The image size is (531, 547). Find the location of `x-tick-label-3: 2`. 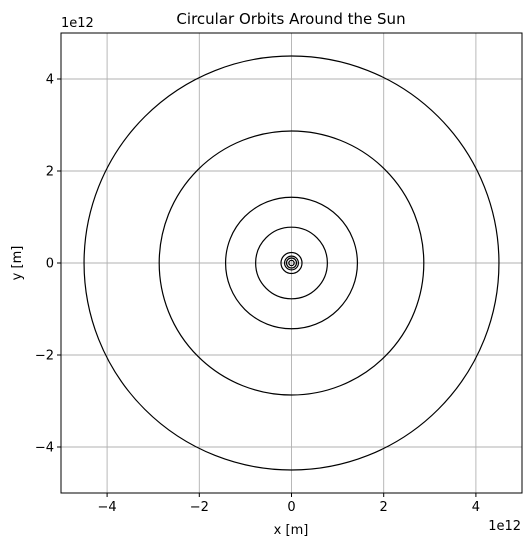

x-tick-label-3: 2 is located at coordinates (384, 507).